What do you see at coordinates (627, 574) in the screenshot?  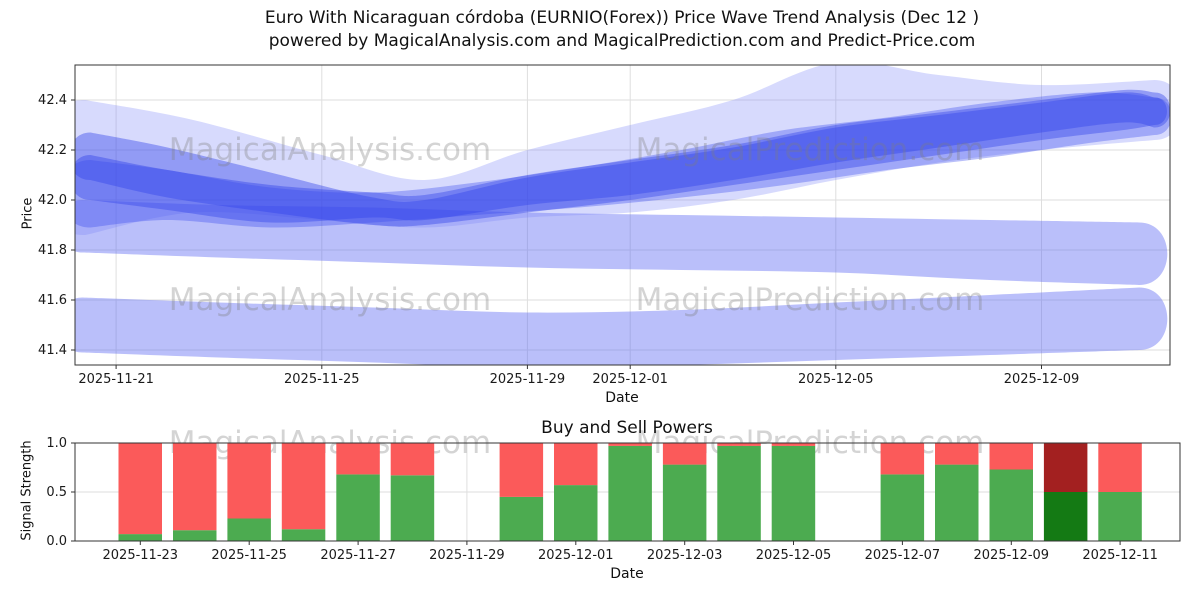 I see `date-axis-label-bottom: Date` at bounding box center [627, 574].